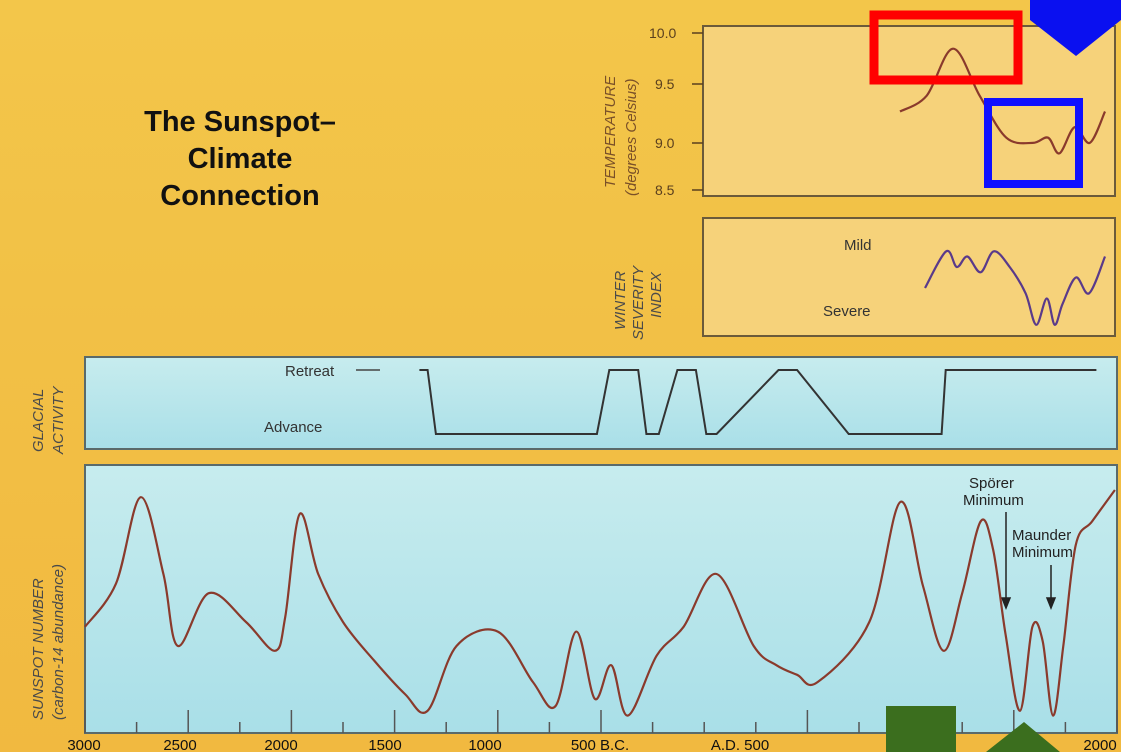 The height and width of the screenshot is (752, 1121). What do you see at coordinates (384, 744) in the screenshot?
I see `x-tick-label: 1500` at bounding box center [384, 744].